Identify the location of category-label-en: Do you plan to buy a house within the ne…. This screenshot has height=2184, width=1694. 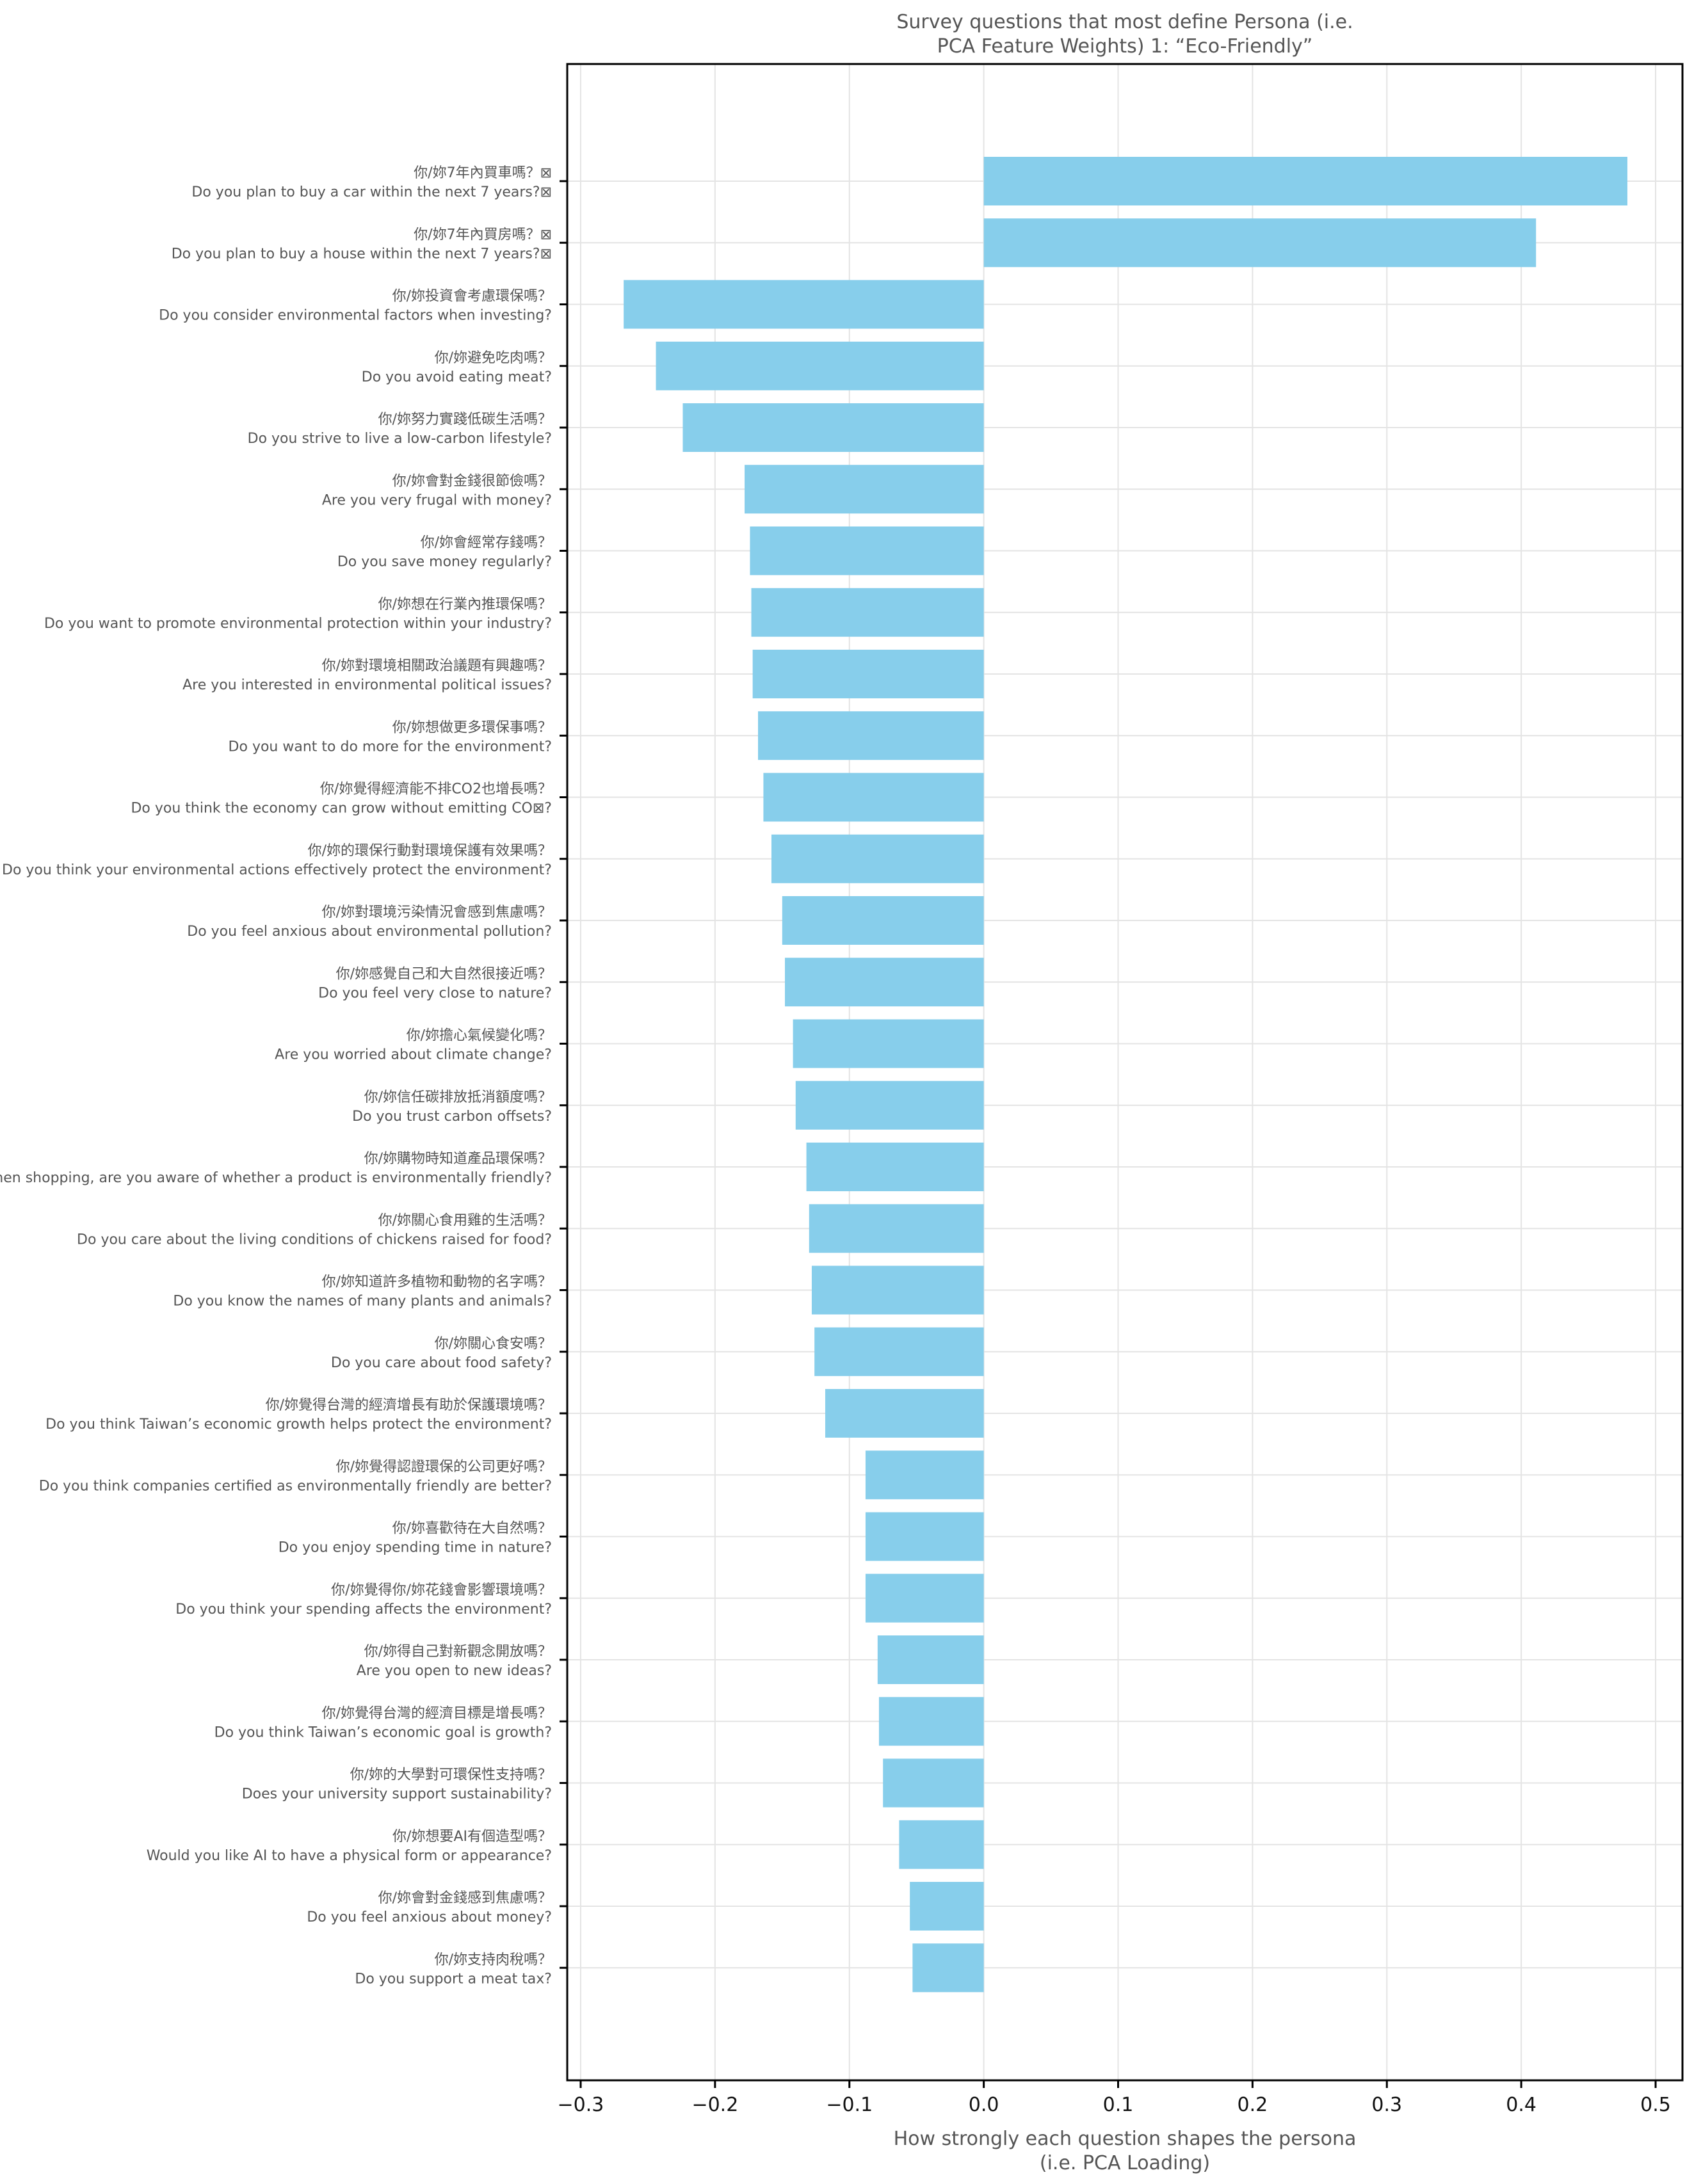
(362, 254).